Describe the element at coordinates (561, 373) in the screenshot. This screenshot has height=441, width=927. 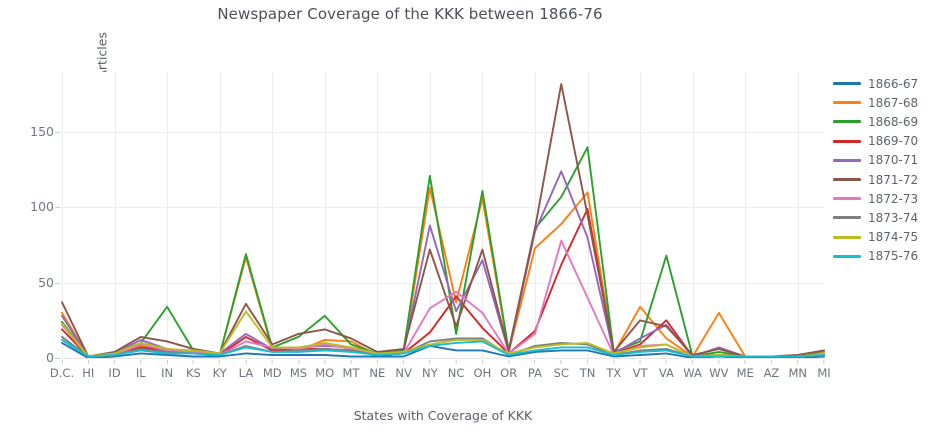
I see `x-tick-label: SC` at that location.